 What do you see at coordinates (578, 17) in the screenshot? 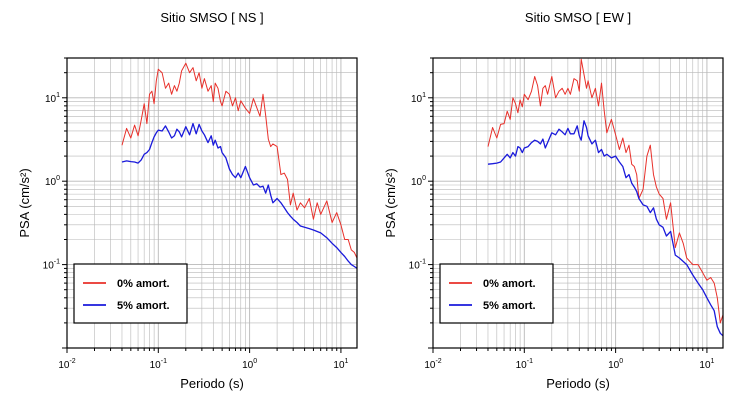
I see `chart-title: Sitio SMSO [ EW ]` at bounding box center [578, 17].